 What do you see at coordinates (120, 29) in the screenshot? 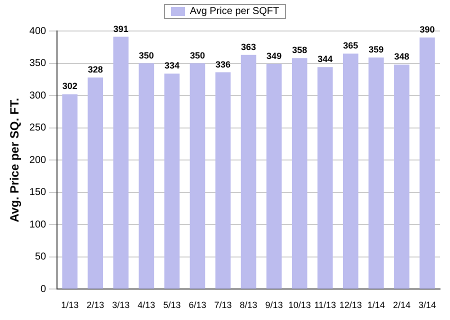
I see `data-label: 391` at bounding box center [120, 29].